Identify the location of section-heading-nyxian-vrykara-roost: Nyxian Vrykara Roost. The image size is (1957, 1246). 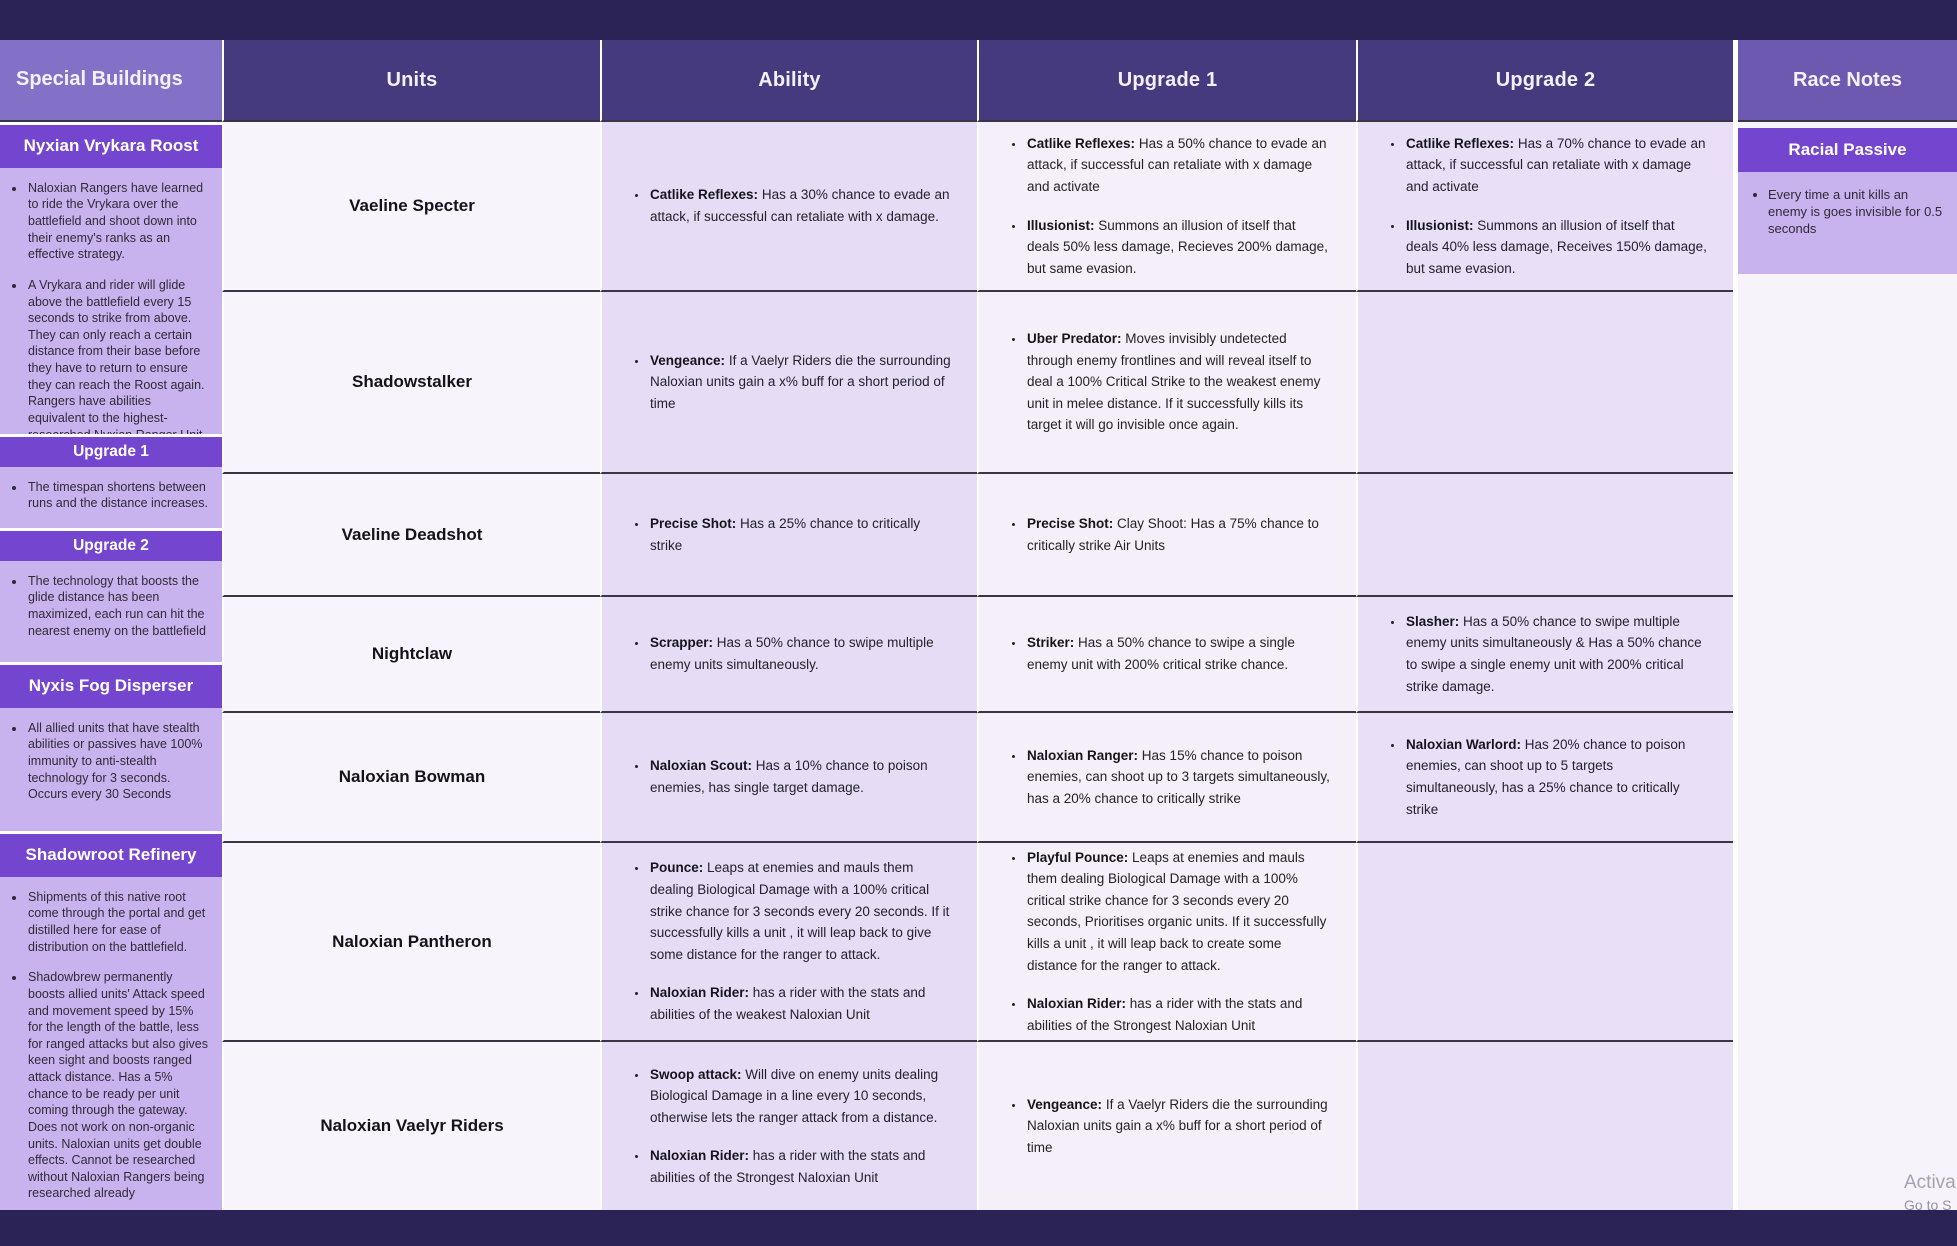
(111, 144).